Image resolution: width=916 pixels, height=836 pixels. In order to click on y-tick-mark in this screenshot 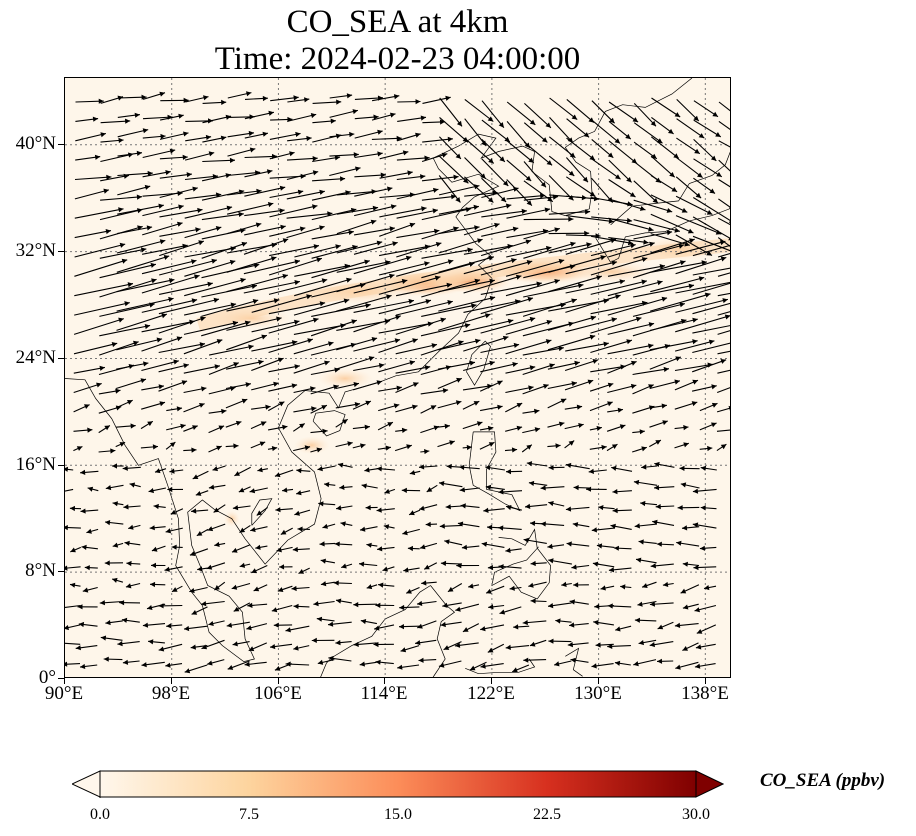, I will do `click(61, 251)`.